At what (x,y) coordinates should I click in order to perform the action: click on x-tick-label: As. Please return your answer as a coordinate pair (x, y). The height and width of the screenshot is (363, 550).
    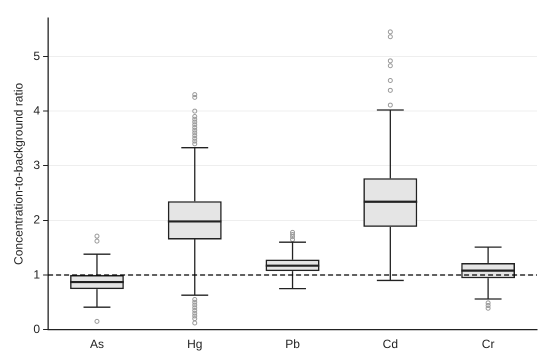
    Looking at the image, I should click on (97, 344).